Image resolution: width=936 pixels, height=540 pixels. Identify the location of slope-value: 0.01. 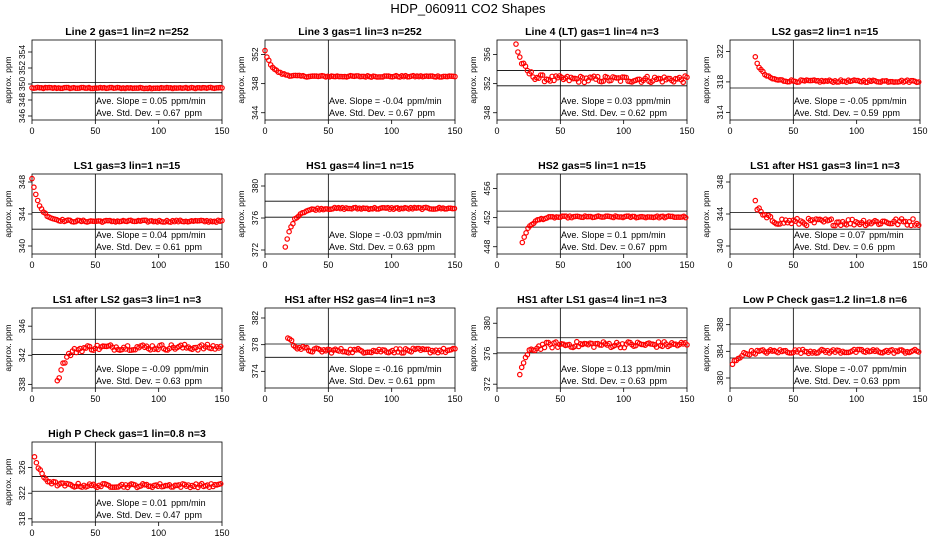
(159, 503).